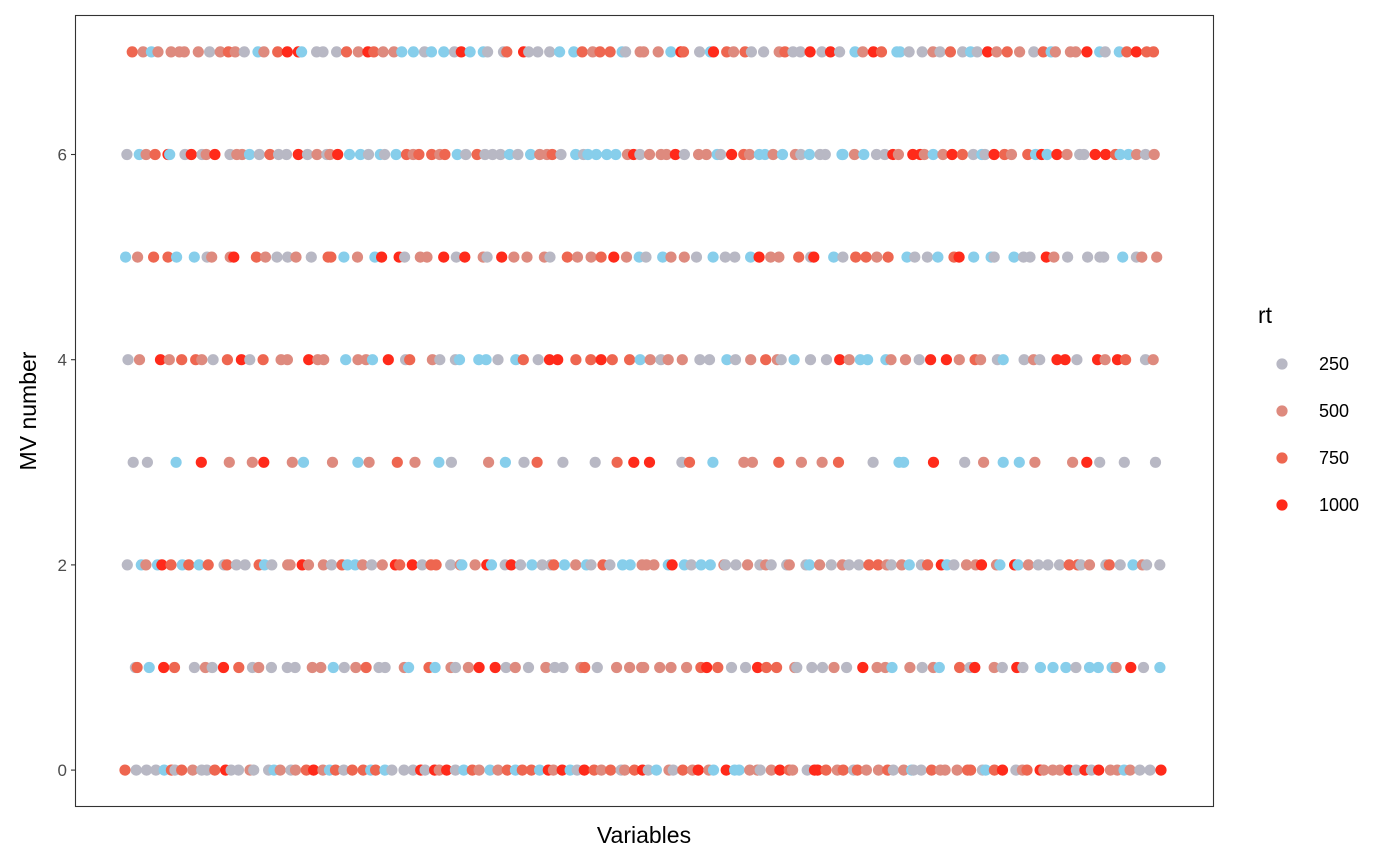 The image size is (1400, 865). I want to click on legend-label: 1000, so click(1339, 505).